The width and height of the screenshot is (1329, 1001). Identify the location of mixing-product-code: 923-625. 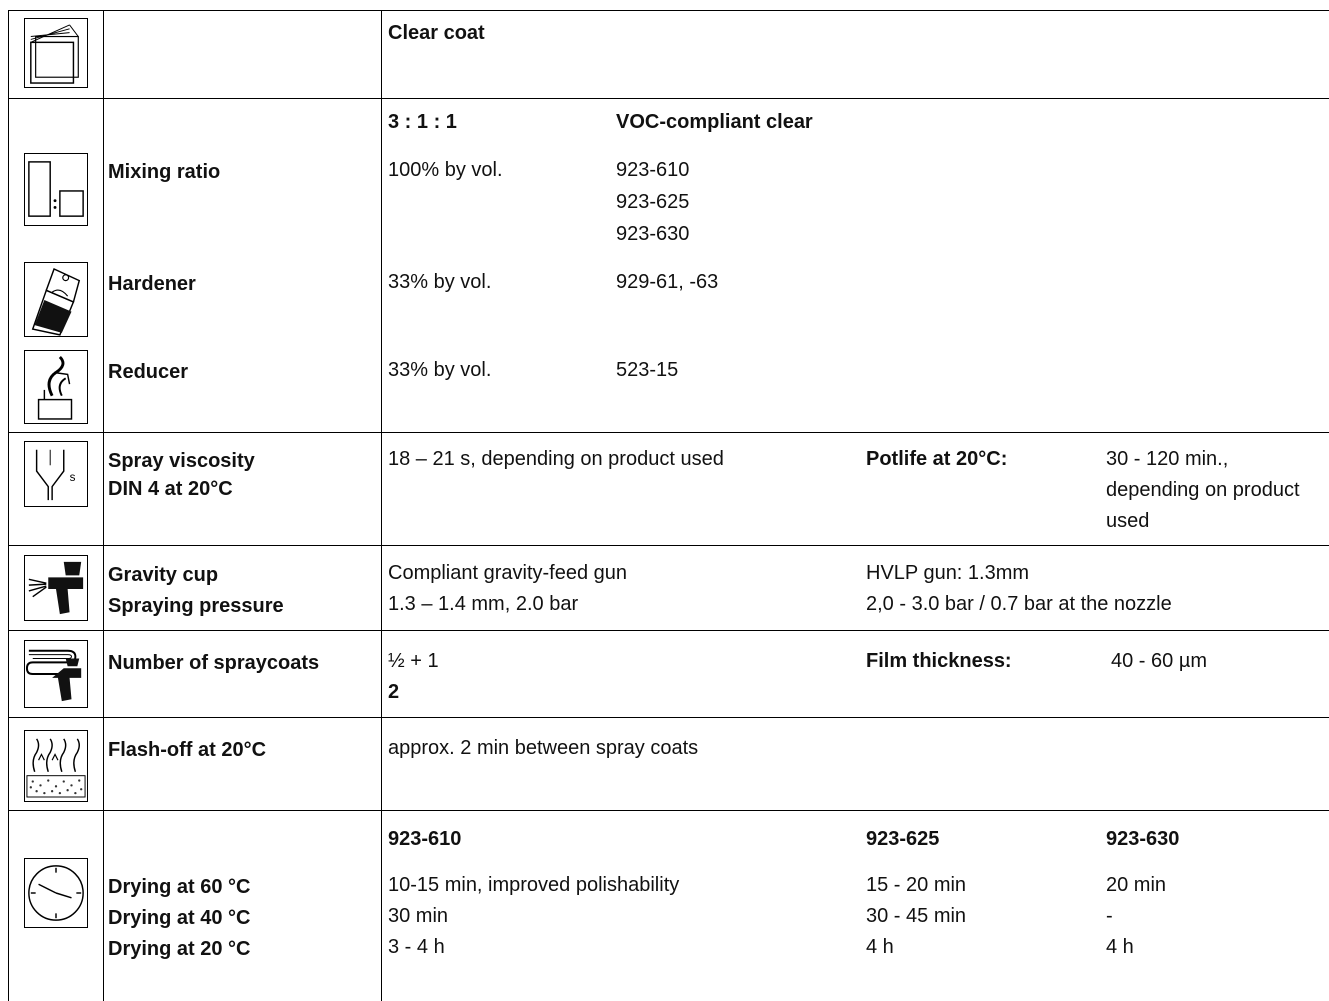
(653, 202).